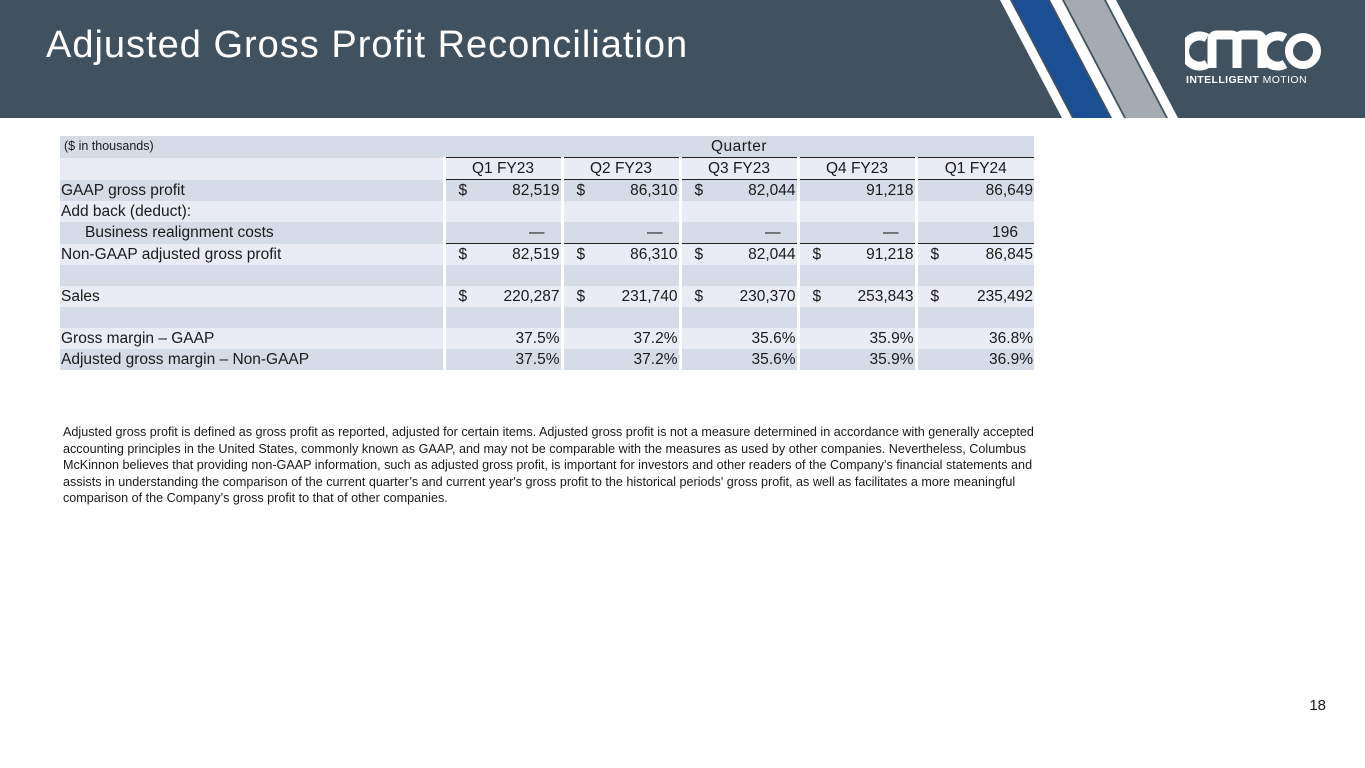 This screenshot has height=768, width=1365. What do you see at coordinates (856, 168) in the screenshot?
I see `quarter-label: Q4 FY23` at bounding box center [856, 168].